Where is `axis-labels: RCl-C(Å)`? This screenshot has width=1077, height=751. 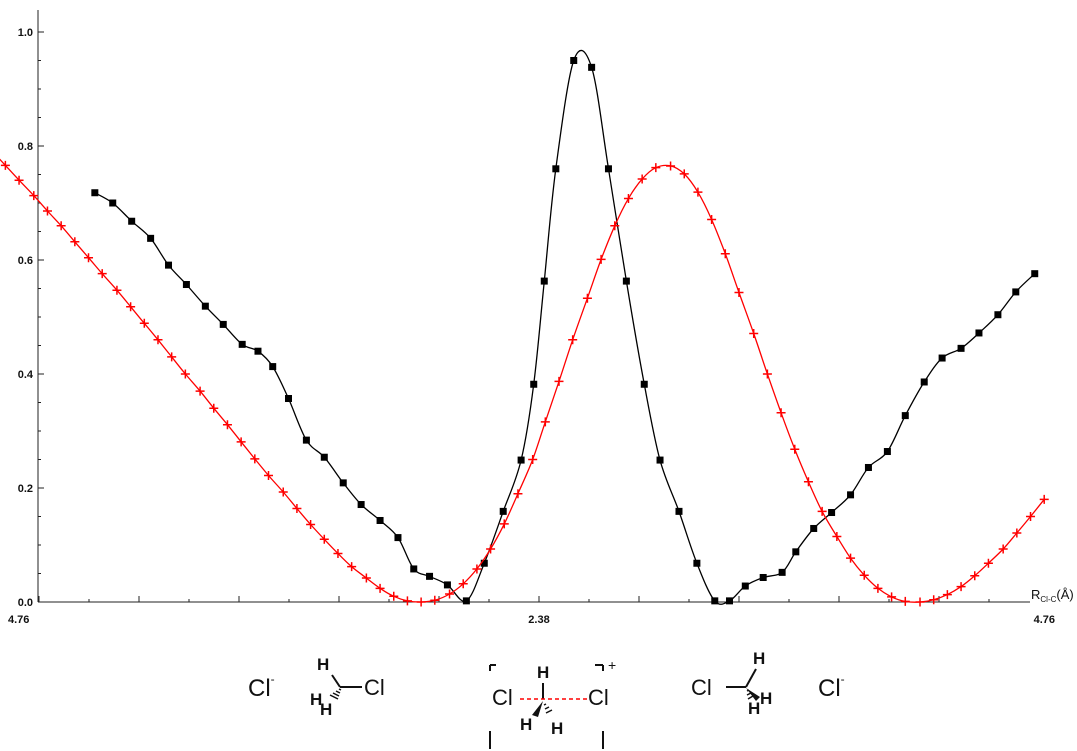 axis-labels: RCl-C(Å) is located at coordinates (1052, 595).